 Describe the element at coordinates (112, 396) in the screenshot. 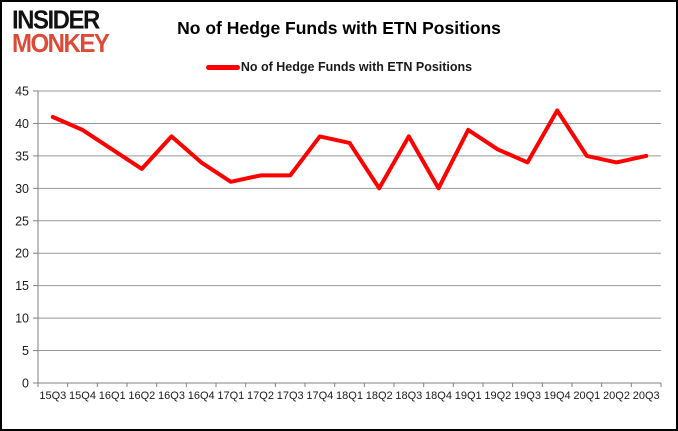

I see `x-tick-label: 16Q1` at that location.